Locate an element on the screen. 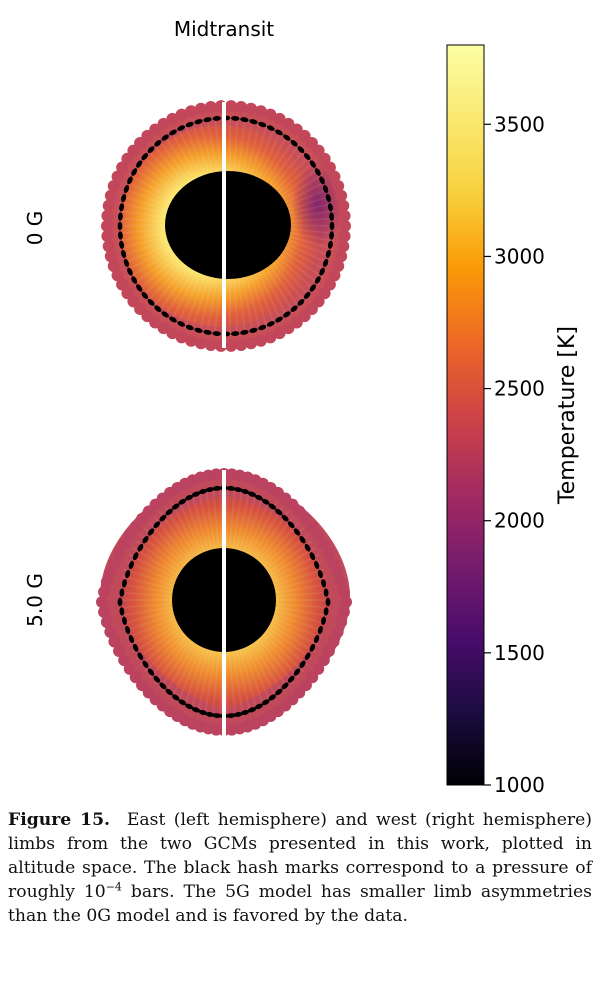  pressure-hash-marks is located at coordinates (224, 602).